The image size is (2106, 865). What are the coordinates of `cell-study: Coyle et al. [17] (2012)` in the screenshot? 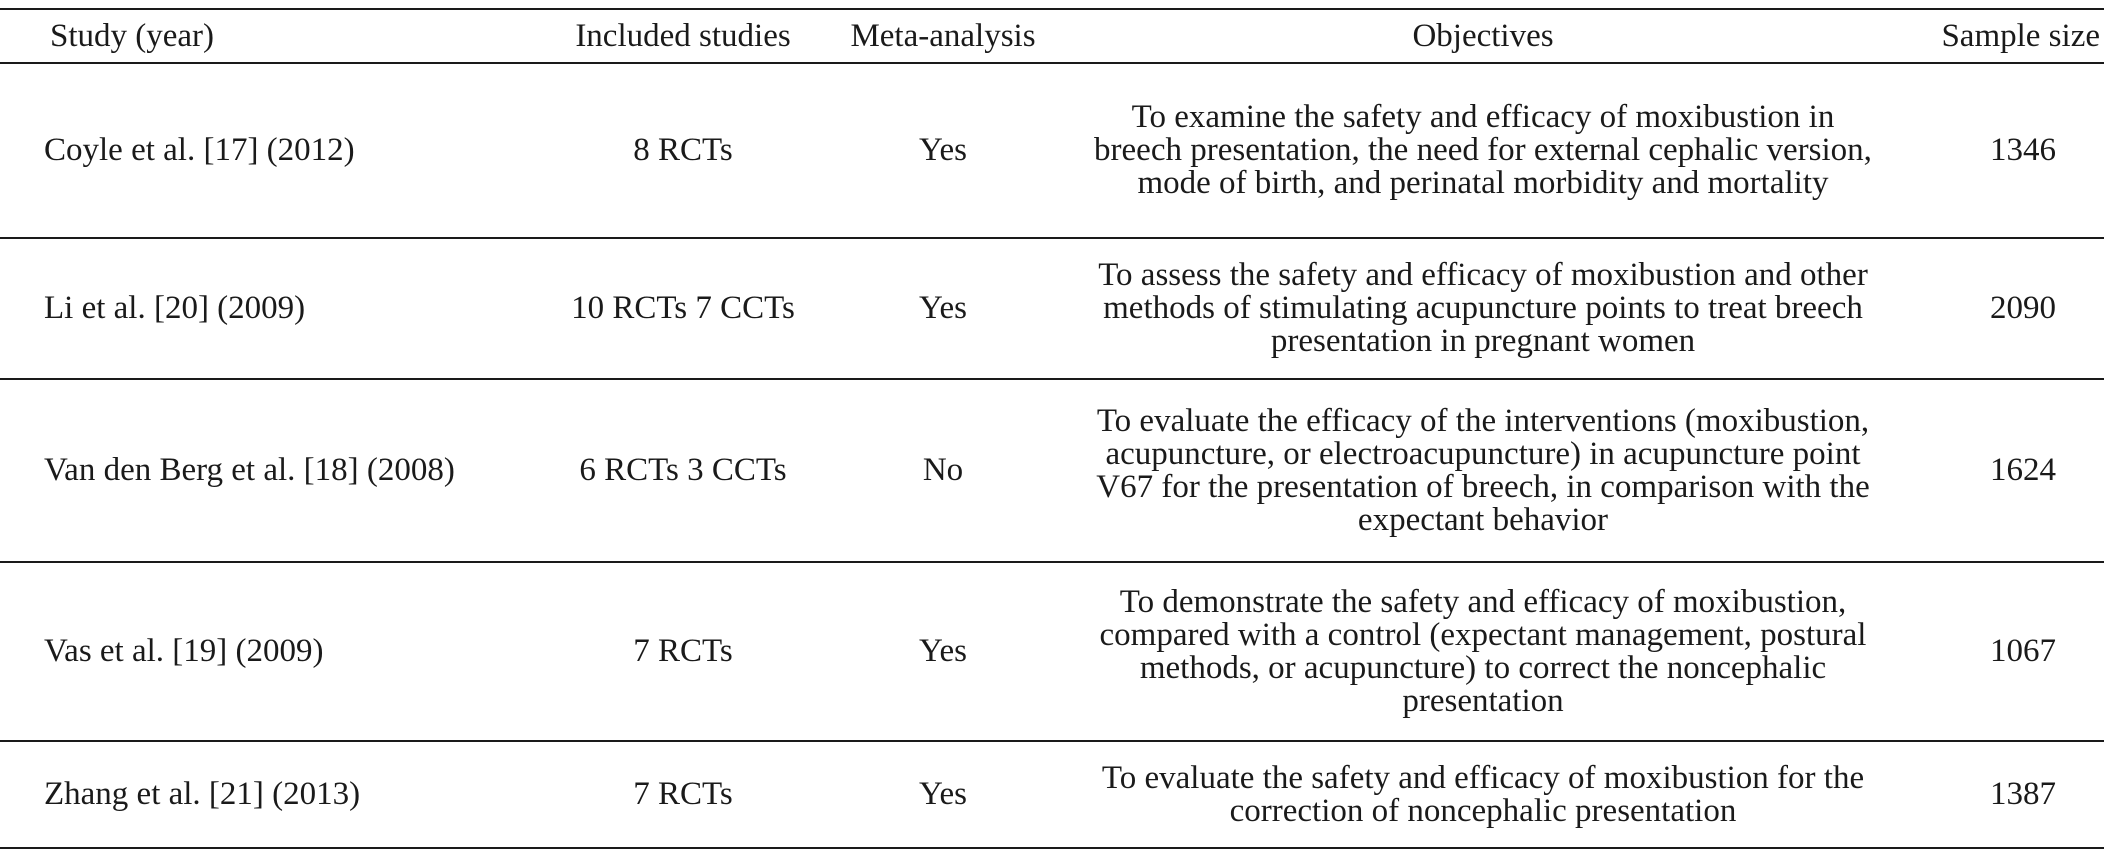 It's located at (269, 151).